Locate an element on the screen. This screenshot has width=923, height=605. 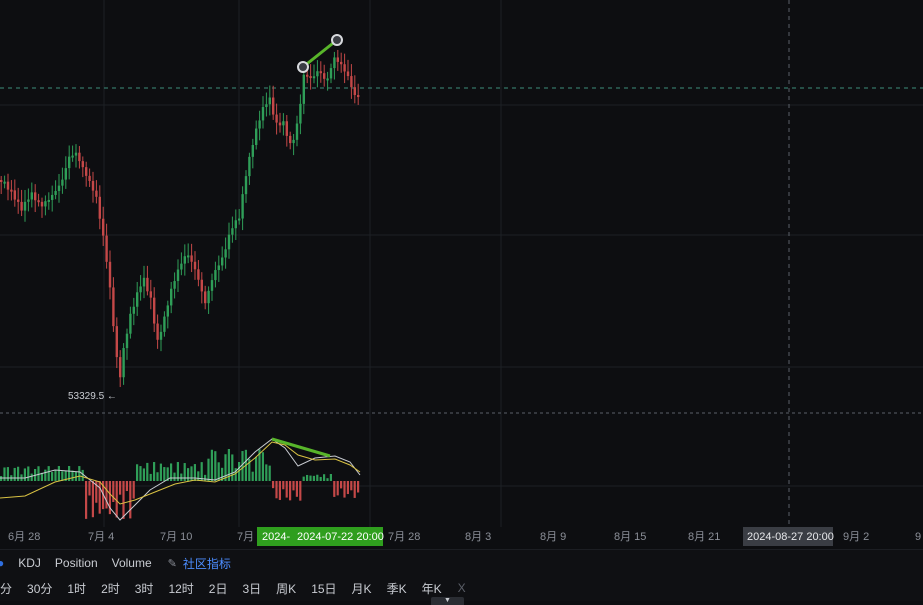
interval-option: 年K is located at coordinates (431, 588).